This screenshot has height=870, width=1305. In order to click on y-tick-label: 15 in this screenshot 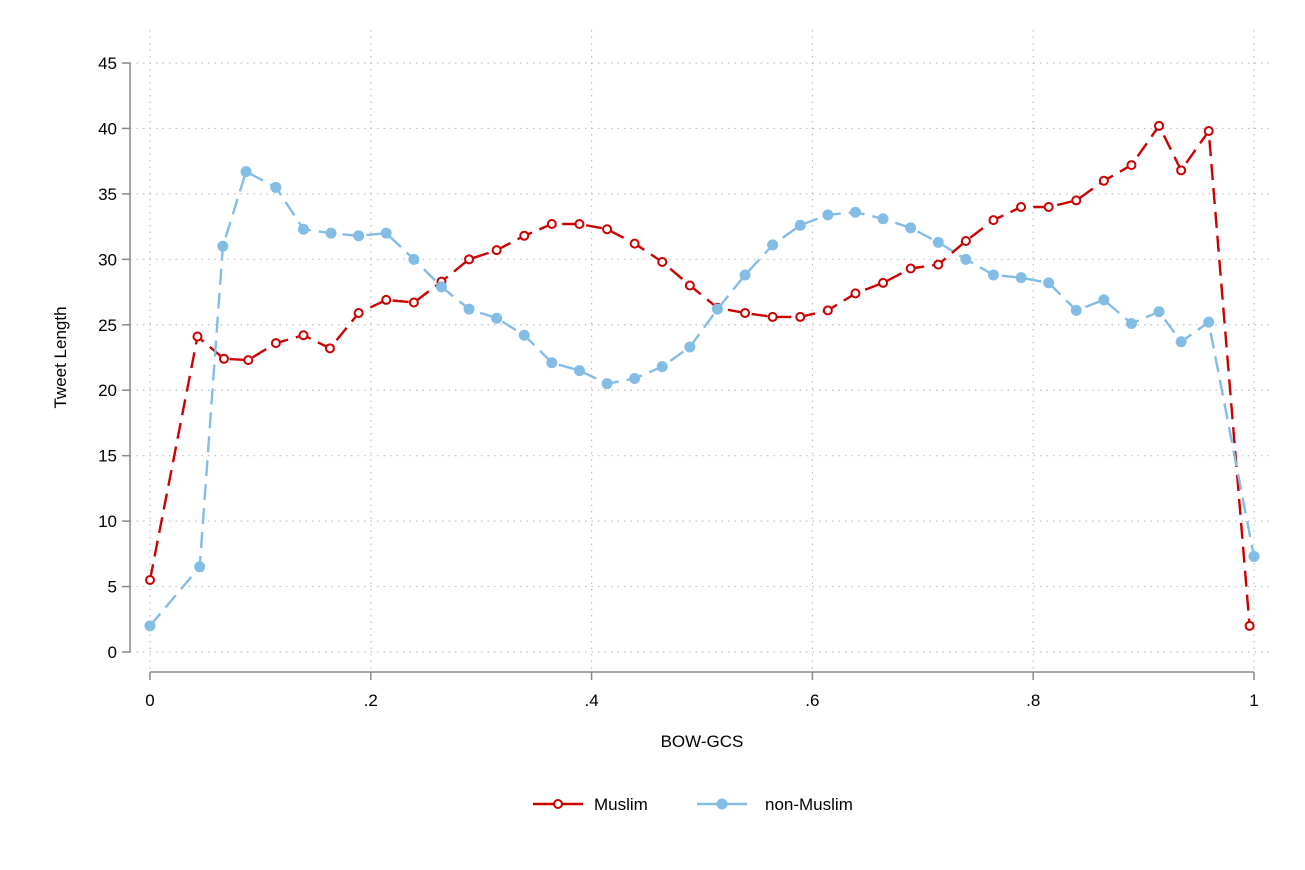, I will do `click(107, 456)`.